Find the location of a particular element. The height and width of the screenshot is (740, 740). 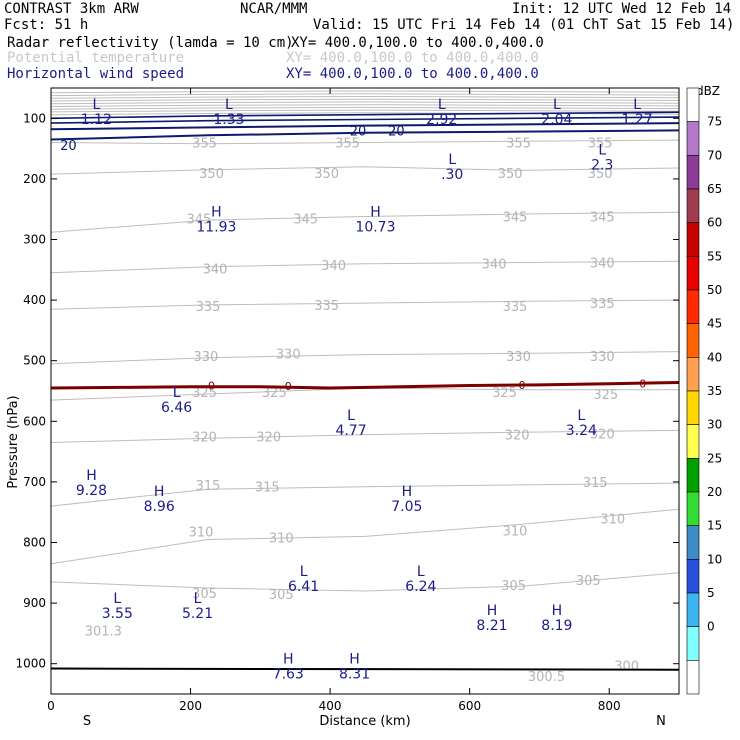

forecast-hour: Fcst: 51 h is located at coordinates (46, 25).